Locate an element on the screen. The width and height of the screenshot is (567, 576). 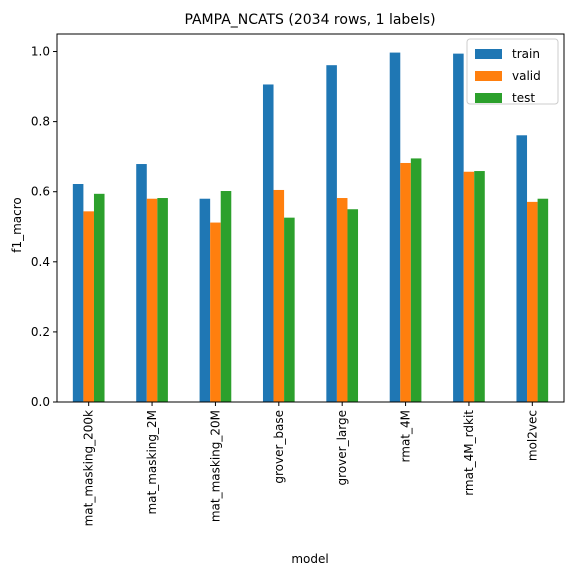
x-tick-label: grover_base is located at coordinates (279, 447).